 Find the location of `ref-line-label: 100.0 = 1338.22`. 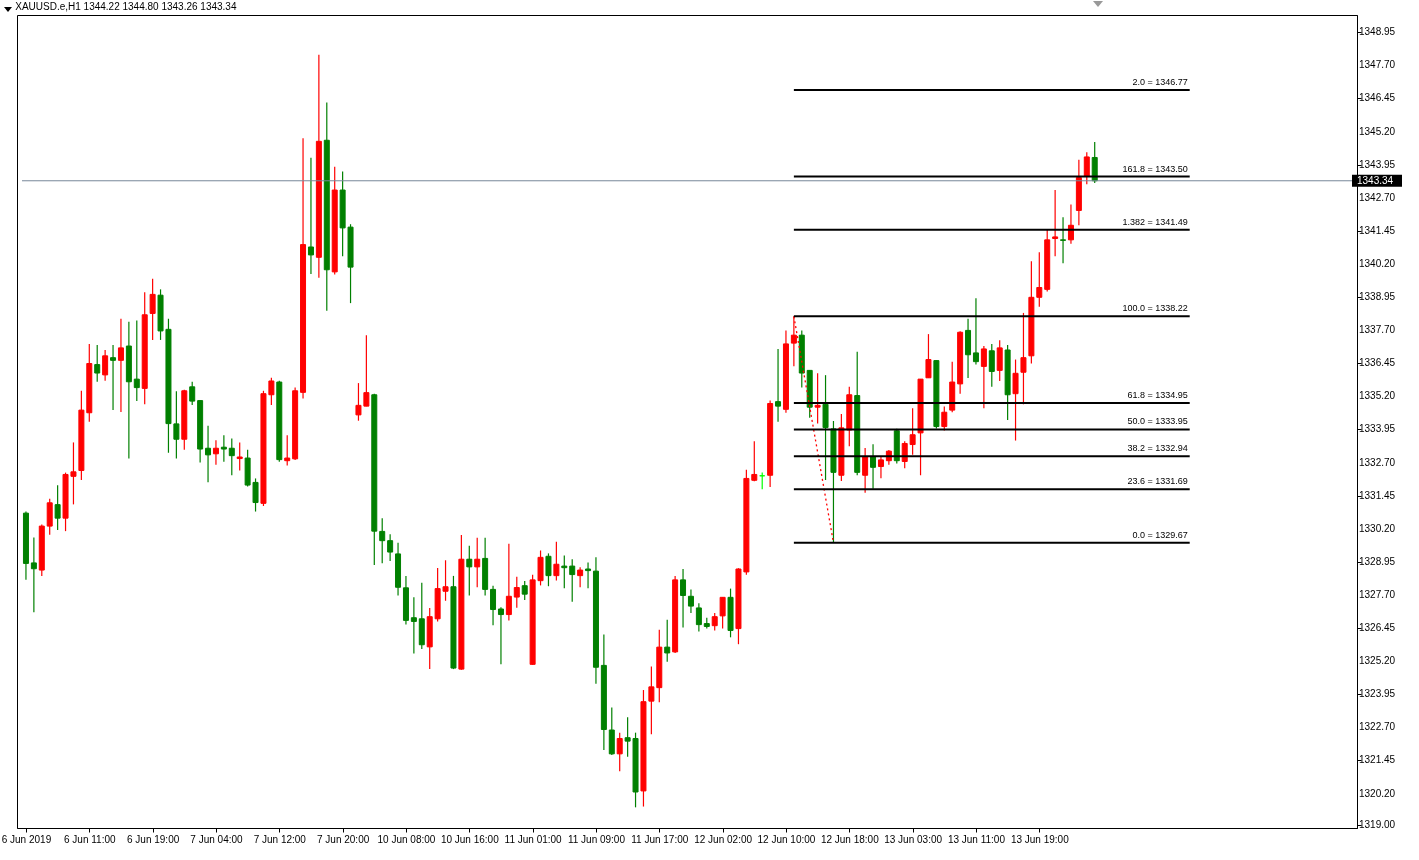

ref-line-label: 100.0 = 1338.22 is located at coordinates (1155, 308).